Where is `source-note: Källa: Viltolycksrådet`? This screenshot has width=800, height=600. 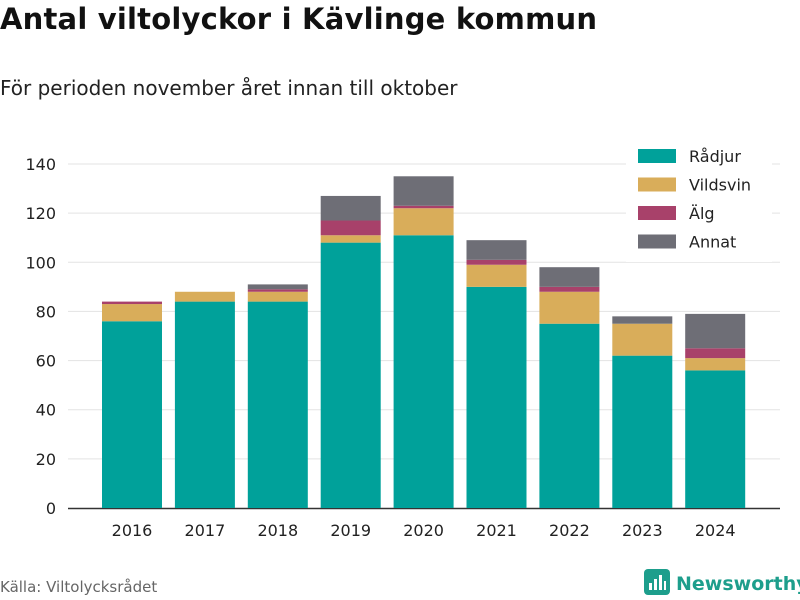 source-note: Källa: Viltolycksrådet is located at coordinates (79, 587).